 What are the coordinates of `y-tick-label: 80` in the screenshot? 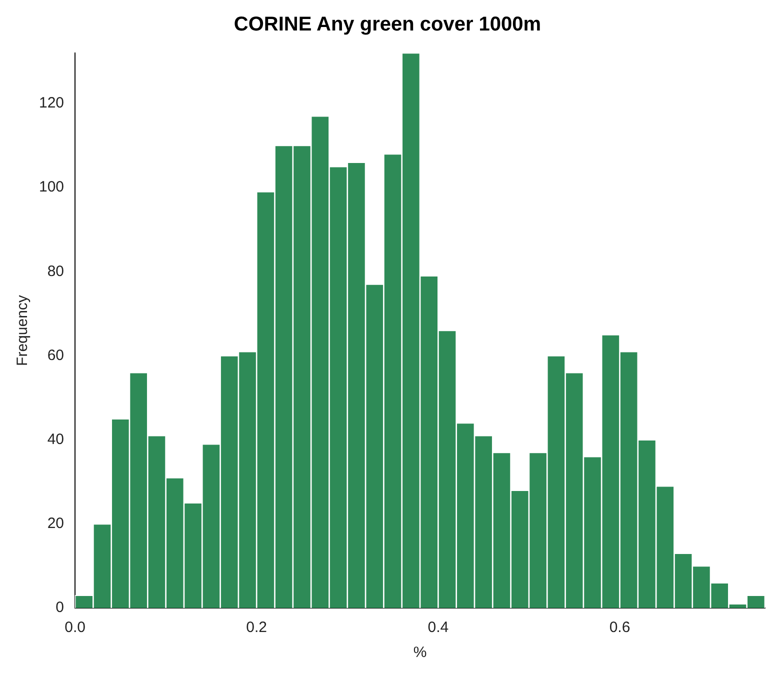 It's located at (55, 271).